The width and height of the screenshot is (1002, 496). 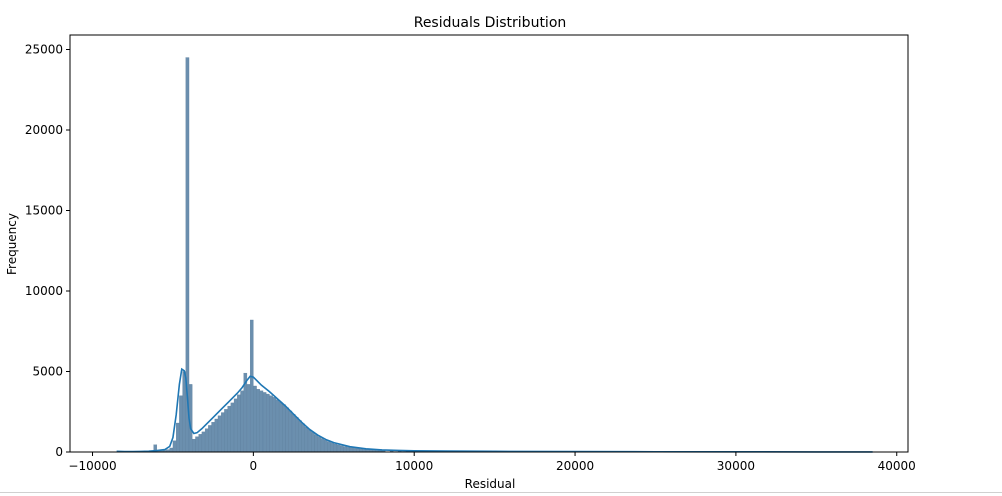 I want to click on x-tick-label: 30000, so click(x=736, y=466).